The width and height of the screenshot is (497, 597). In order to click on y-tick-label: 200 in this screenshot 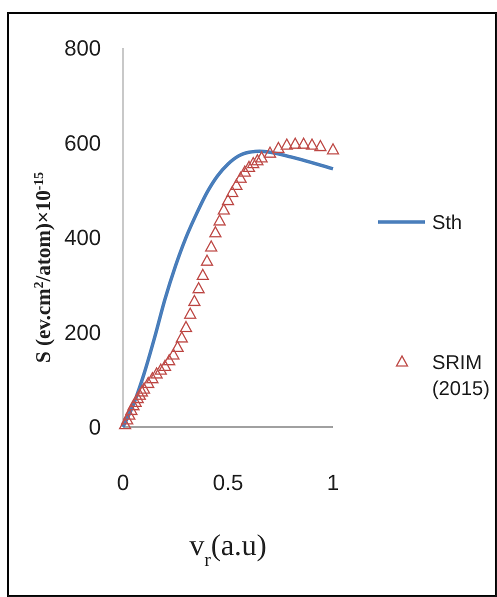, I will do `click(82, 332)`.